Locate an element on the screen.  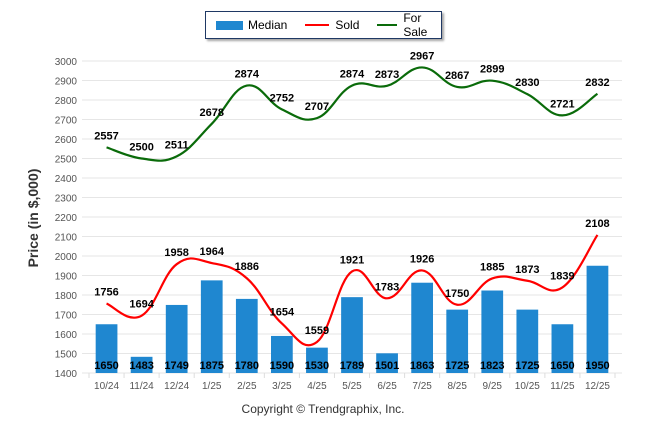
median-bar-label: 1483 is located at coordinates (141, 366).